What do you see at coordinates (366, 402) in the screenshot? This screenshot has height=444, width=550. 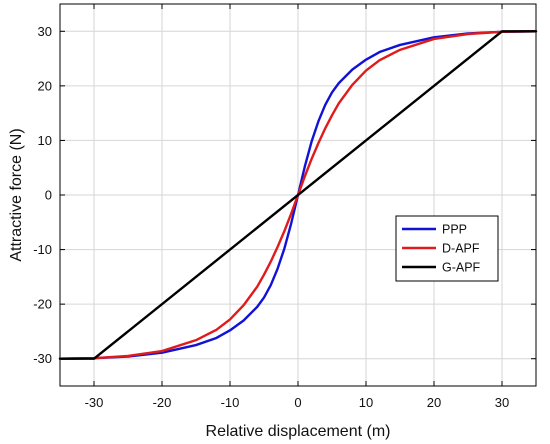 I see `x-tick-label: 10` at bounding box center [366, 402].